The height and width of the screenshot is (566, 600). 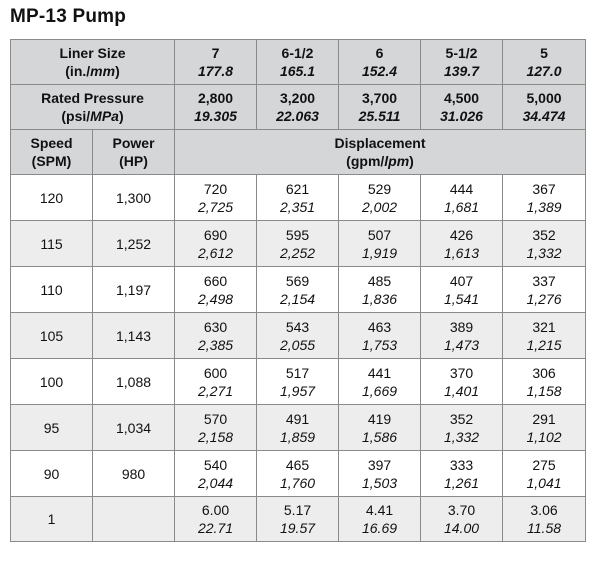 I want to click on lpm-value: 2,351, so click(x=297, y=206).